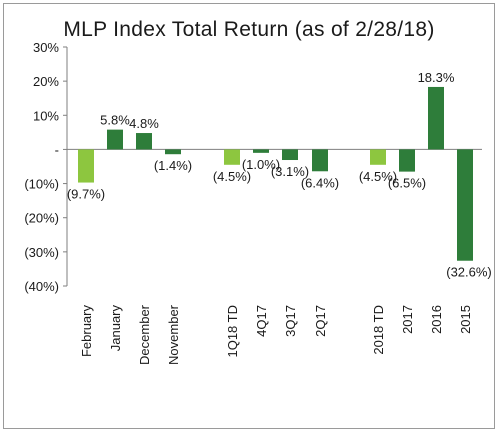 The width and height of the screenshot is (500, 433). Describe the element at coordinates (407, 319) in the screenshot. I see `category-label: 2017` at that location.